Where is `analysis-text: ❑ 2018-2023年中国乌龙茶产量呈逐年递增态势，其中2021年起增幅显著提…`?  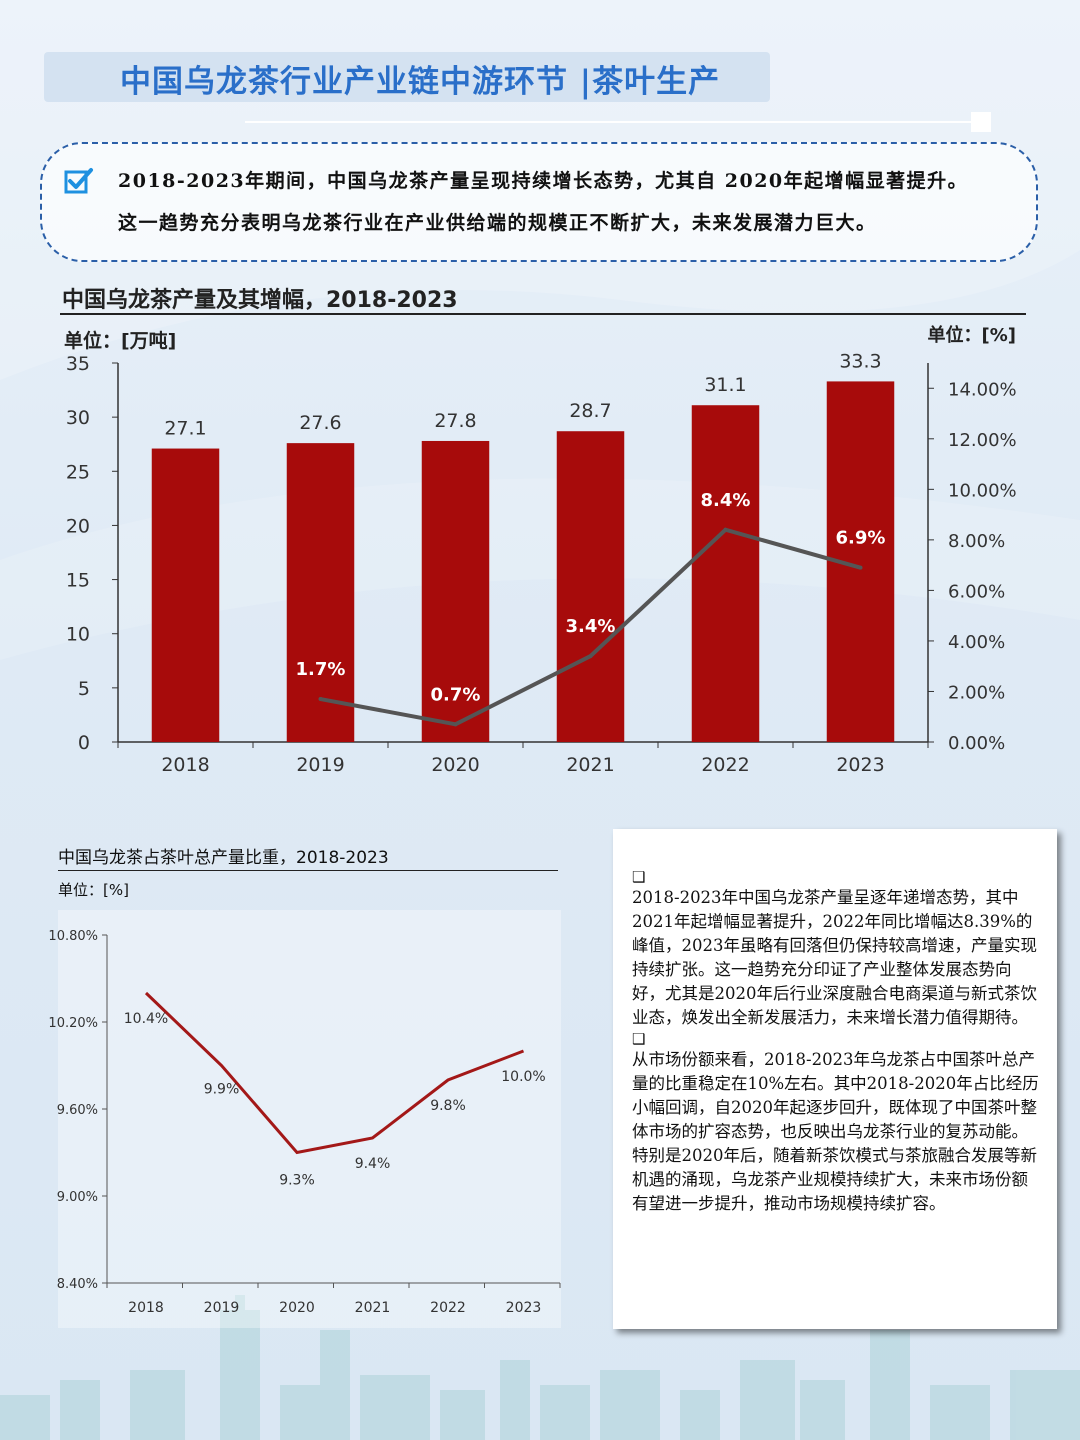
analysis-text: ❑ 2018-2023年中国乌龙茶产量呈逐年递增态势，其中2021年起增幅显著提… is located at coordinates (837, 1042).